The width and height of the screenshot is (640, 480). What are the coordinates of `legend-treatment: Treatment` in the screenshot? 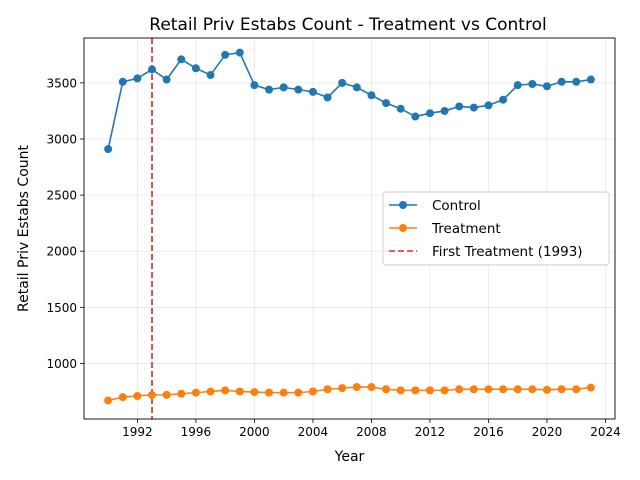 It's located at (445, 229).